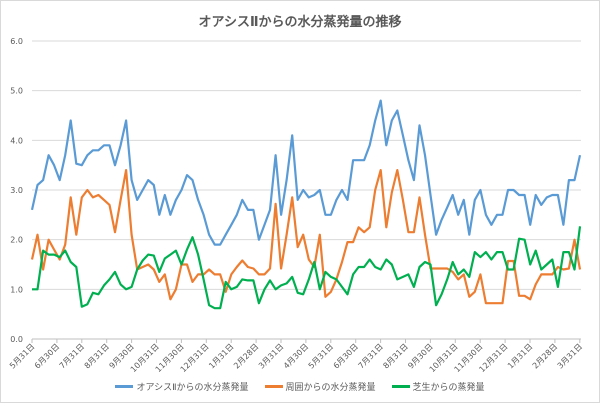 The width and height of the screenshot is (600, 403). What do you see at coordinates (16, 240) in the screenshot?
I see `y-tick-label: 2.0` at bounding box center [16, 240].